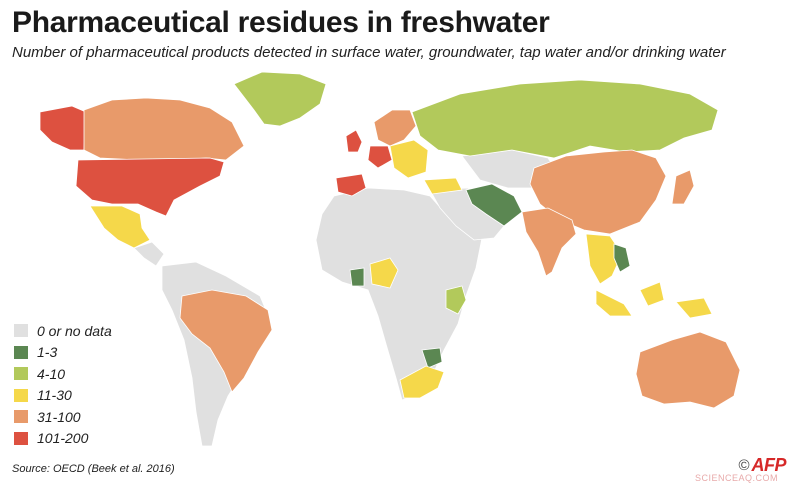 This screenshot has height=490, width=800. I want to click on region-brazil, so click(226, 341).